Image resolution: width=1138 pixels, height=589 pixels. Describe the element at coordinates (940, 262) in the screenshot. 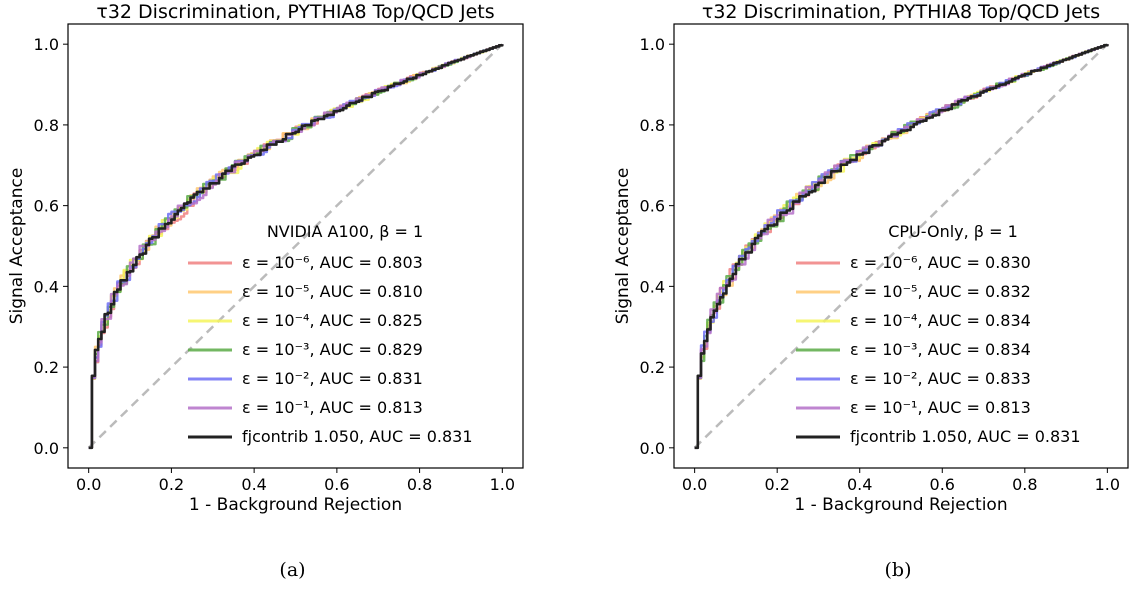

I see `legend-entry: ε = 10⁻⁶, AUC = 0.830` at that location.